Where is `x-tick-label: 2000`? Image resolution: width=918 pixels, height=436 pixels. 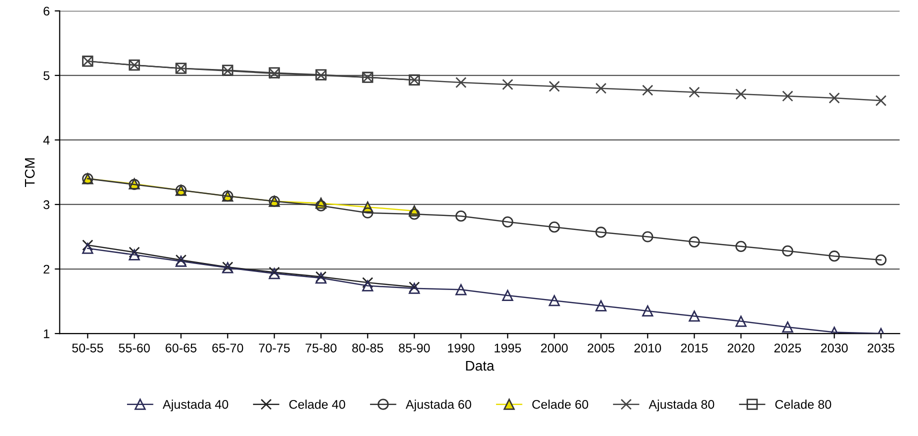
x-tick-label: 2000 is located at coordinates (554, 348).